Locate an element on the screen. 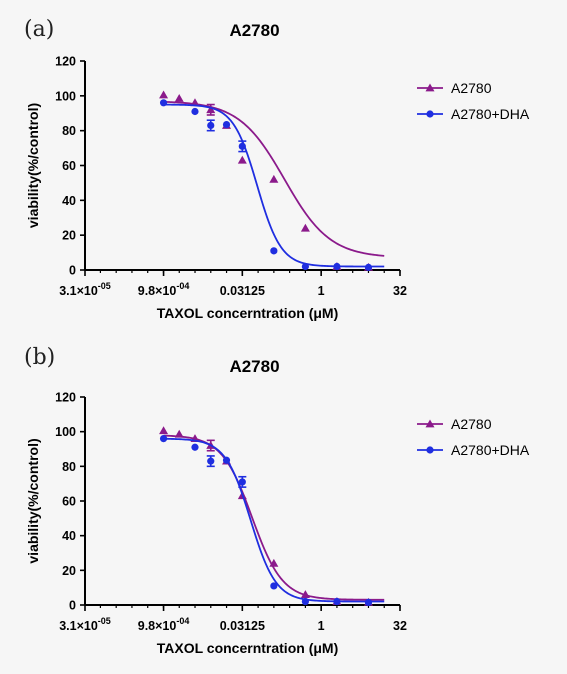  panel-label: (b) is located at coordinates (39, 357).